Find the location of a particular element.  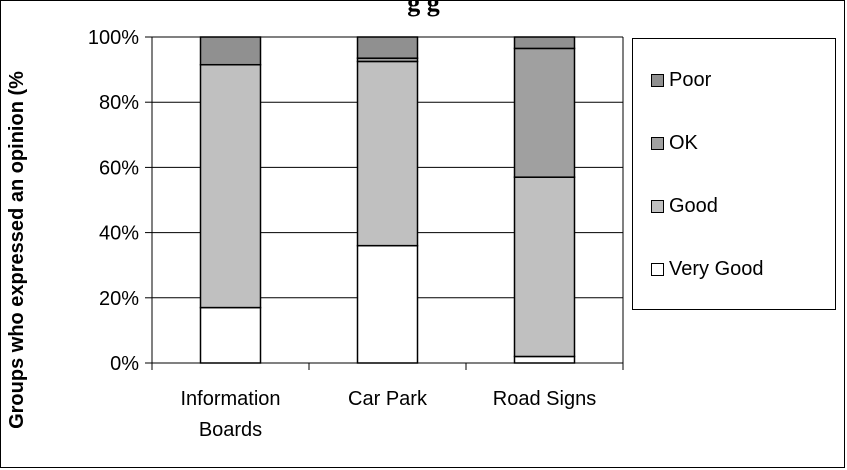

legend-label: Very Good is located at coordinates (716, 269).